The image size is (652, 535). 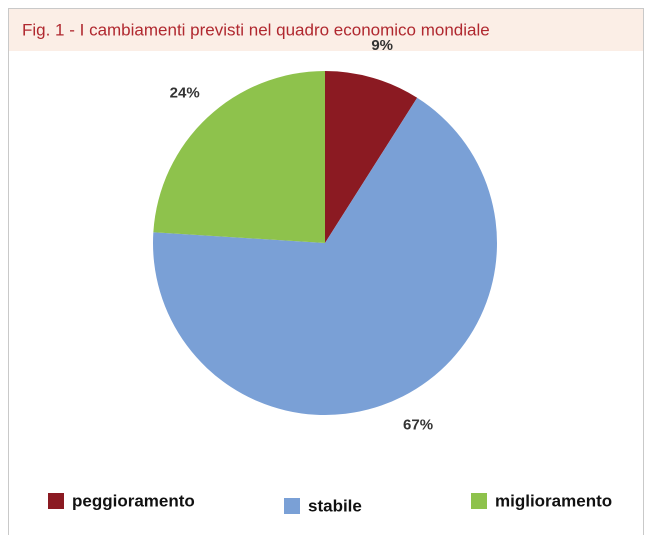 What do you see at coordinates (133, 500) in the screenshot?
I see `legend-label: peggioramento` at bounding box center [133, 500].